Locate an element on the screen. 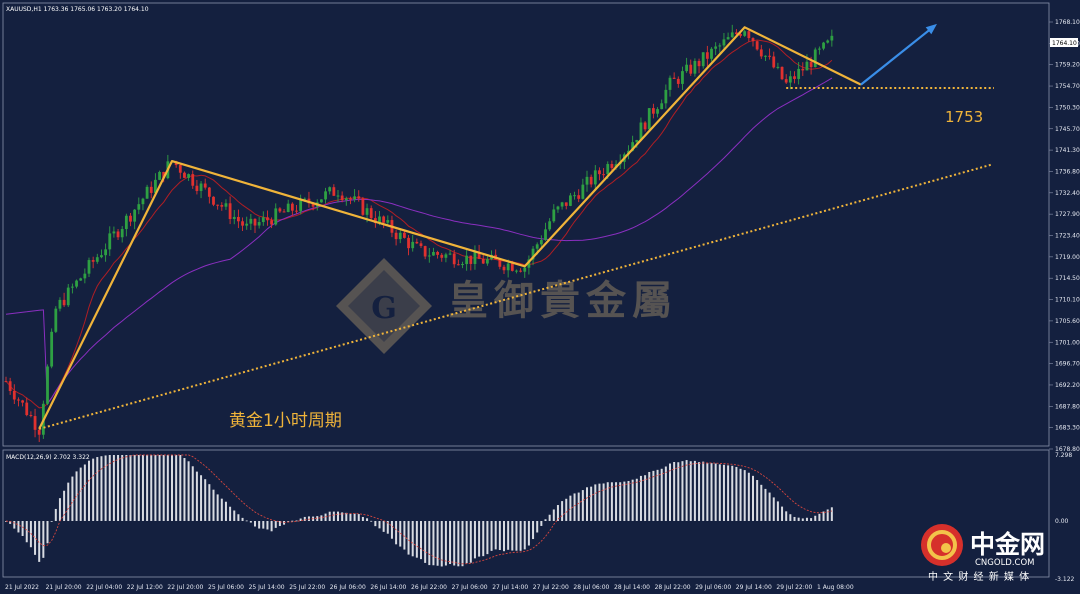  price-tick-label: 1683.30 is located at coordinates (1067, 428).